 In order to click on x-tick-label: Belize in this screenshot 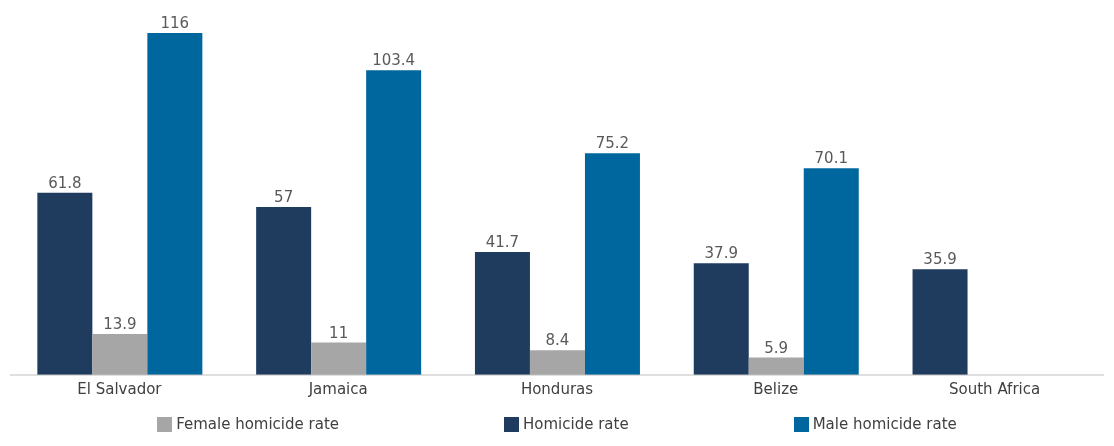, I will do `click(776, 388)`.